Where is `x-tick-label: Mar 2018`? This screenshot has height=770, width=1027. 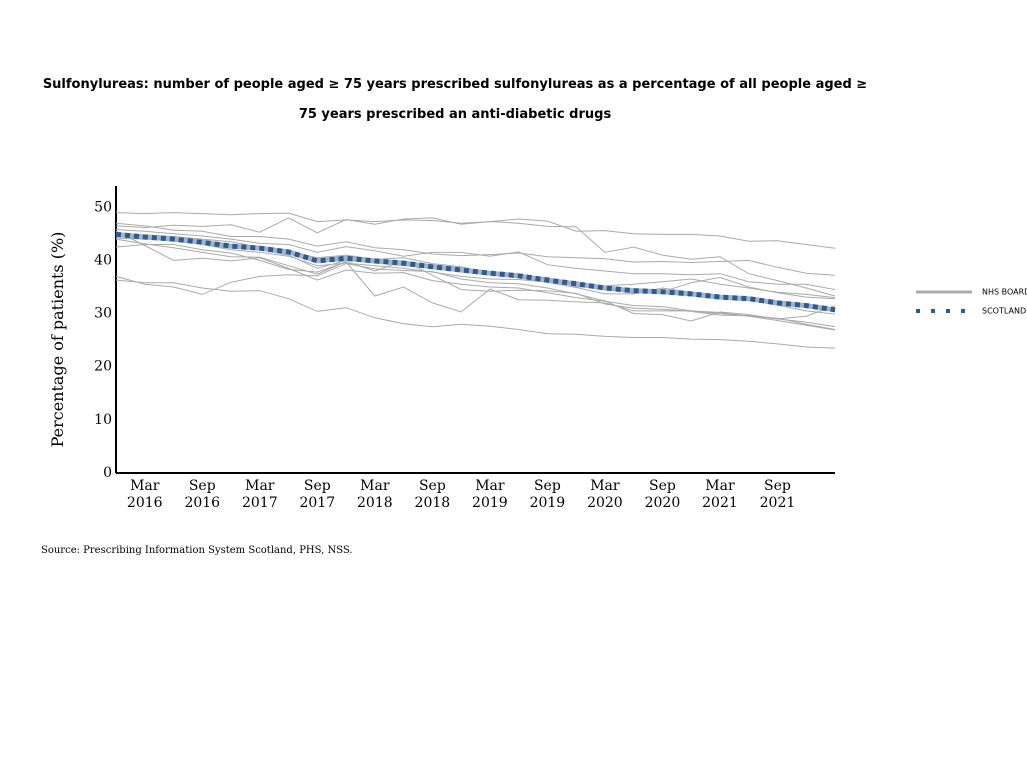 x-tick-label: Mar 2018 is located at coordinates (375, 494).